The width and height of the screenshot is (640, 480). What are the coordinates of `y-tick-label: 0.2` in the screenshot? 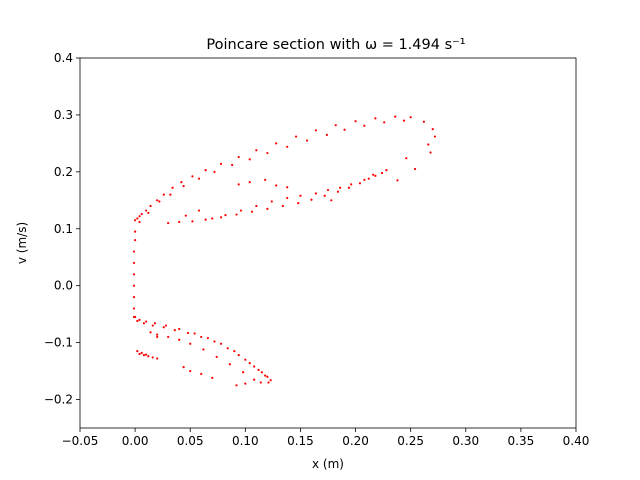 It's located at (63, 172).